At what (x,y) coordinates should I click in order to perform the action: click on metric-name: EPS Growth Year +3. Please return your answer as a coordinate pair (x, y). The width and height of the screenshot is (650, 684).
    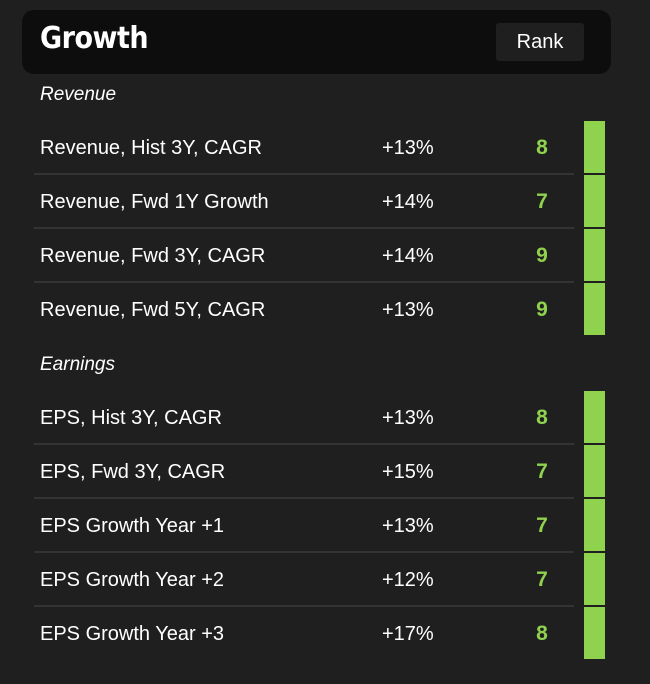
    Looking at the image, I should click on (132, 634).